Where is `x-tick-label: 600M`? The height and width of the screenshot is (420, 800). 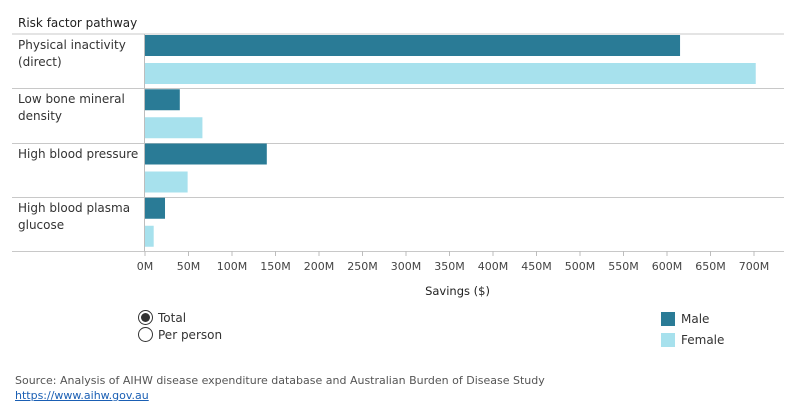
x-tick-label: 600M is located at coordinates (667, 266).